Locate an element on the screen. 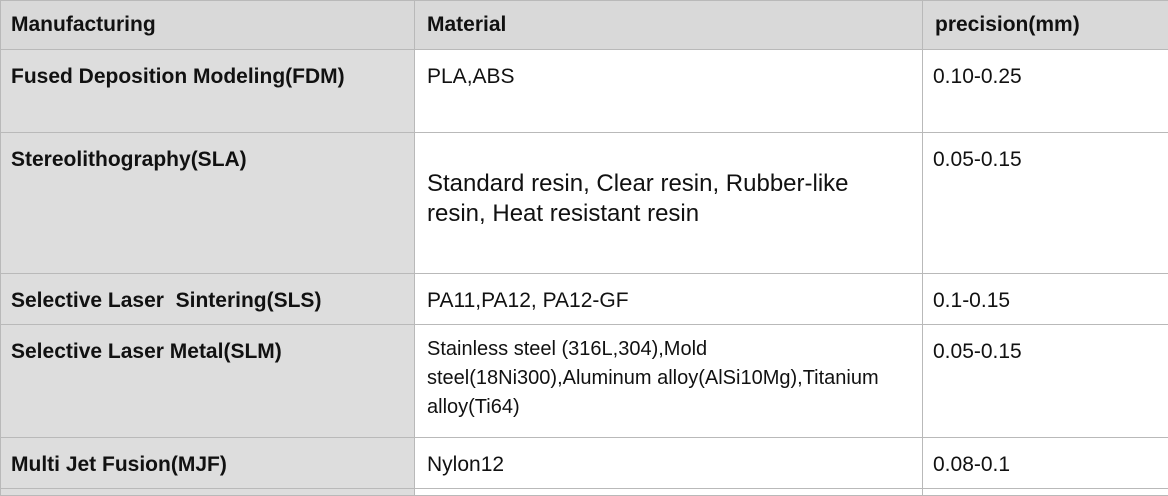  process-cell: Multi Jet Fusion(MJF) is located at coordinates (208, 463).